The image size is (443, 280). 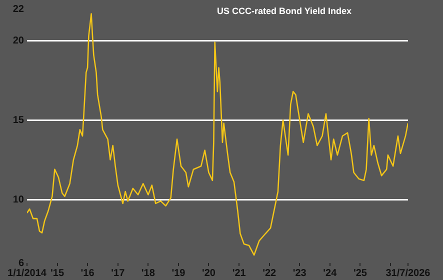 I want to click on y-tick-label: 15, so click(x=18, y=120).